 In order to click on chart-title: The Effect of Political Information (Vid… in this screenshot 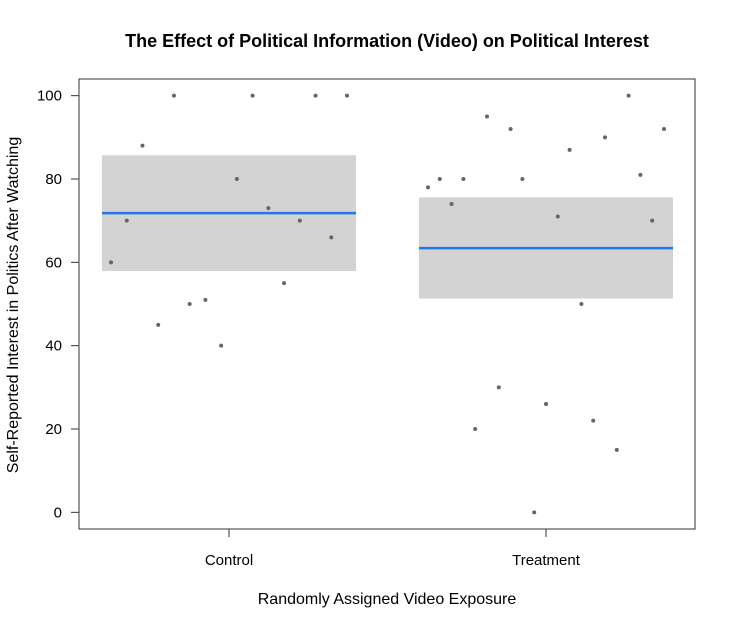, I will do `click(387, 41)`.